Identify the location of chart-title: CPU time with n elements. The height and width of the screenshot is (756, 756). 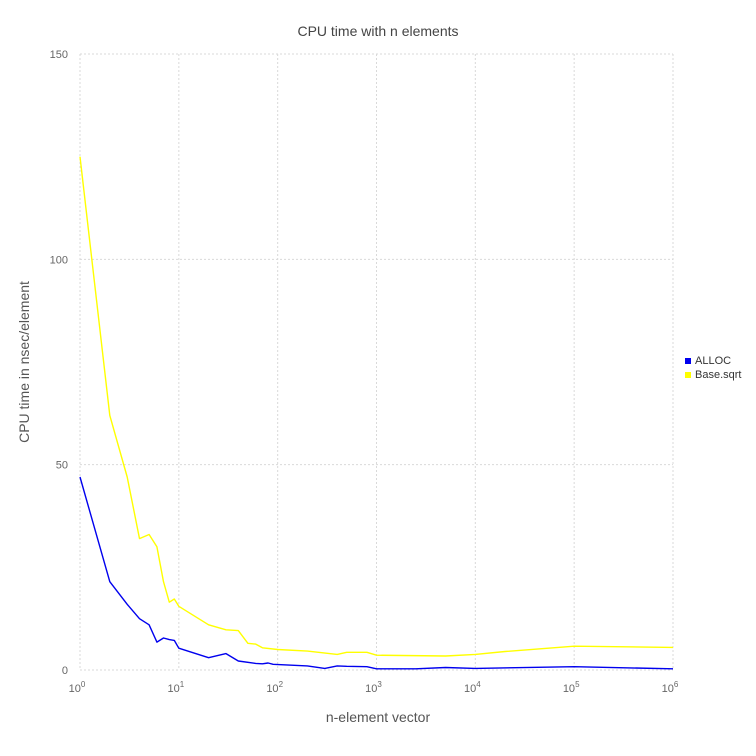
(377, 31).